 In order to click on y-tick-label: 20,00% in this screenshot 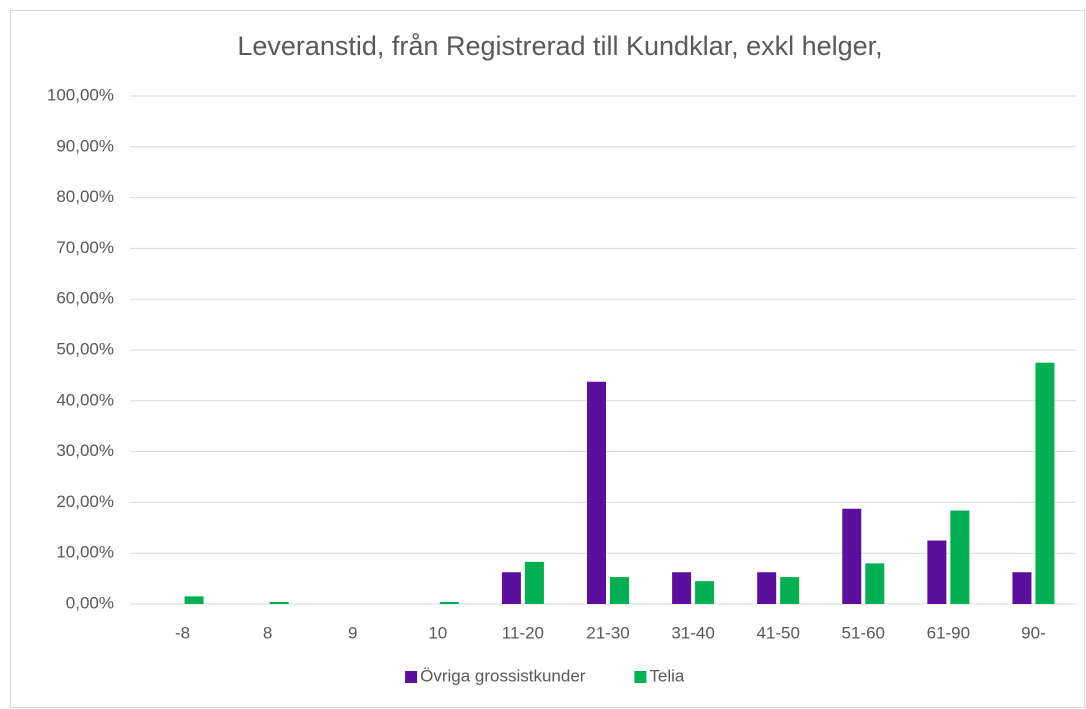, I will do `click(85, 501)`.